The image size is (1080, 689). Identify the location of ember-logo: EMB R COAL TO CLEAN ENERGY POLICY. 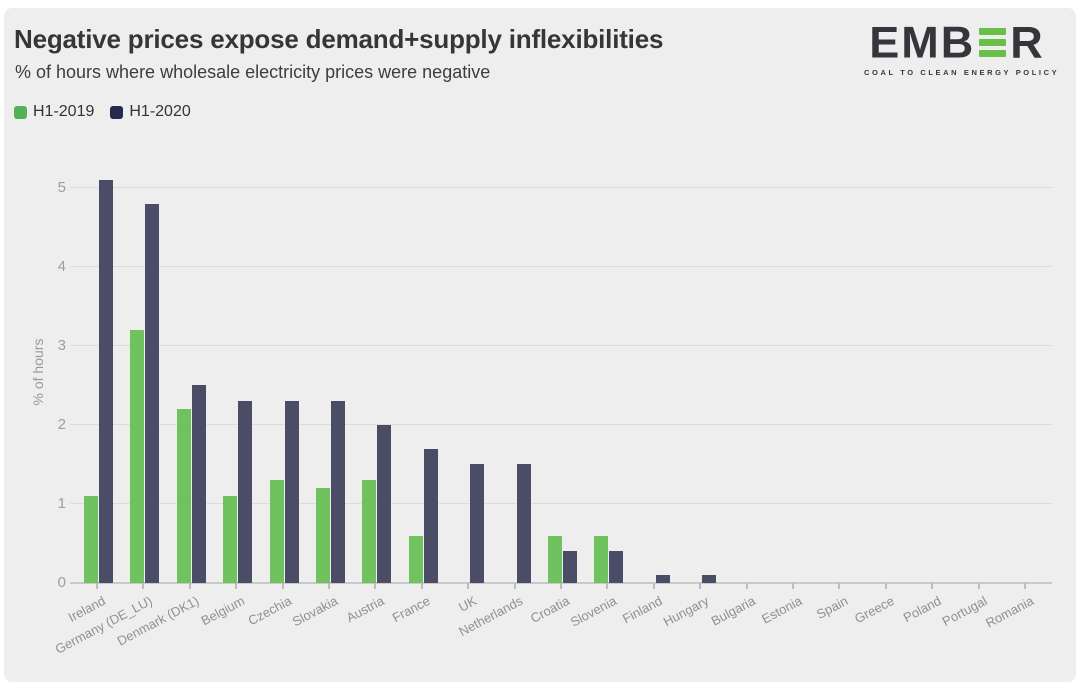
(962, 48).